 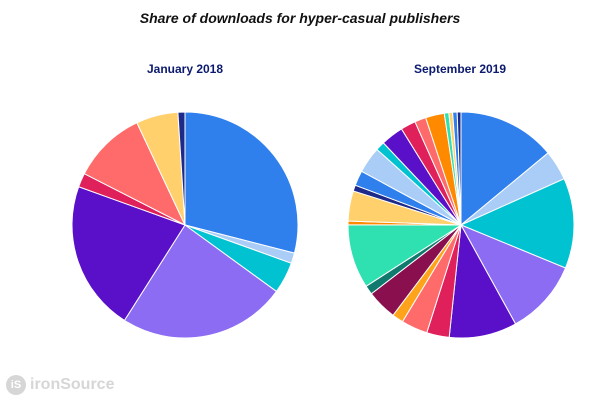 I want to click on ironsource-watermark: iS ironSource, so click(x=60, y=385).